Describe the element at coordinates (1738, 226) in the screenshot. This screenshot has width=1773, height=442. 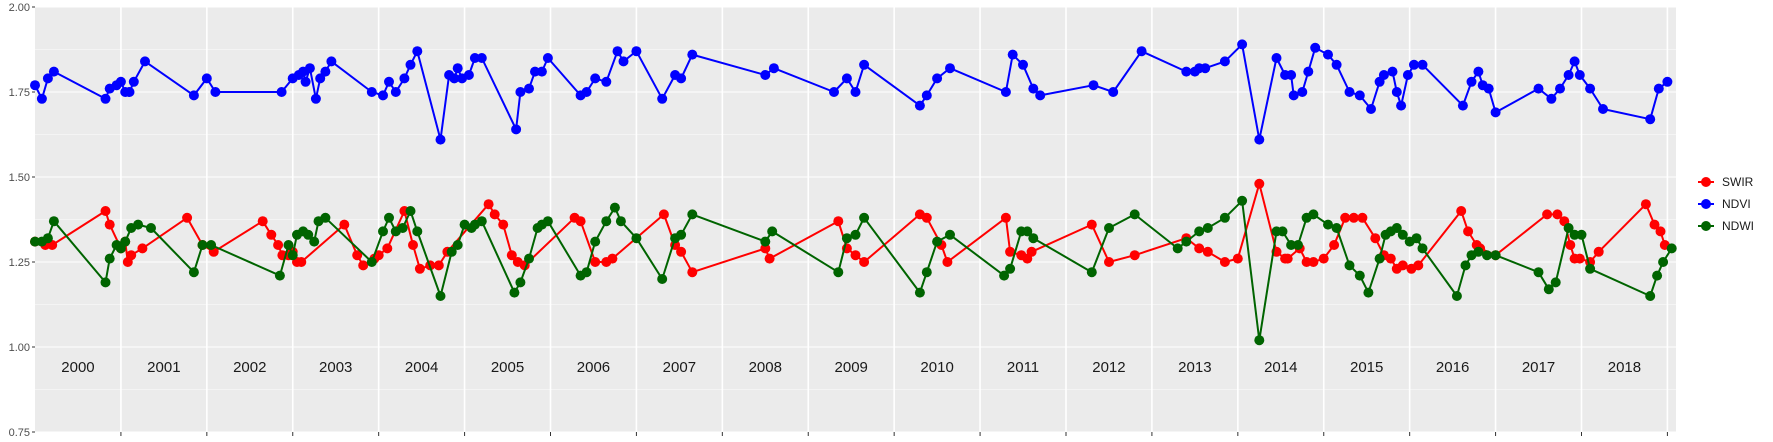
I see `legend-label: NDWI` at that location.